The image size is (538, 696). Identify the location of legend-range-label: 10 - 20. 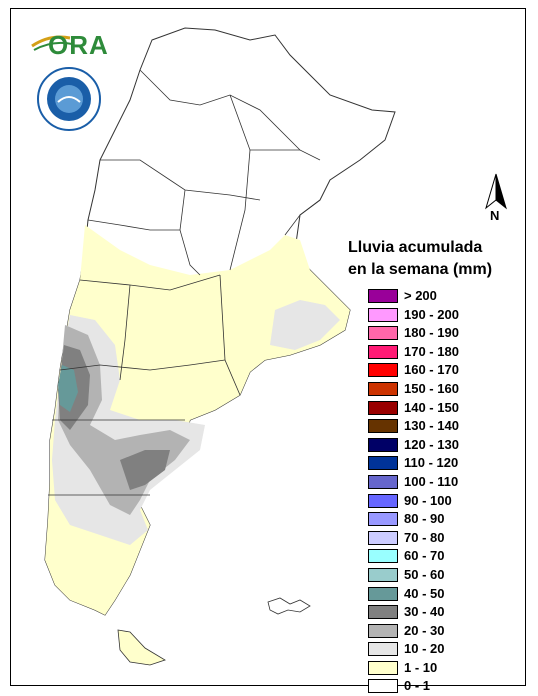
(424, 649).